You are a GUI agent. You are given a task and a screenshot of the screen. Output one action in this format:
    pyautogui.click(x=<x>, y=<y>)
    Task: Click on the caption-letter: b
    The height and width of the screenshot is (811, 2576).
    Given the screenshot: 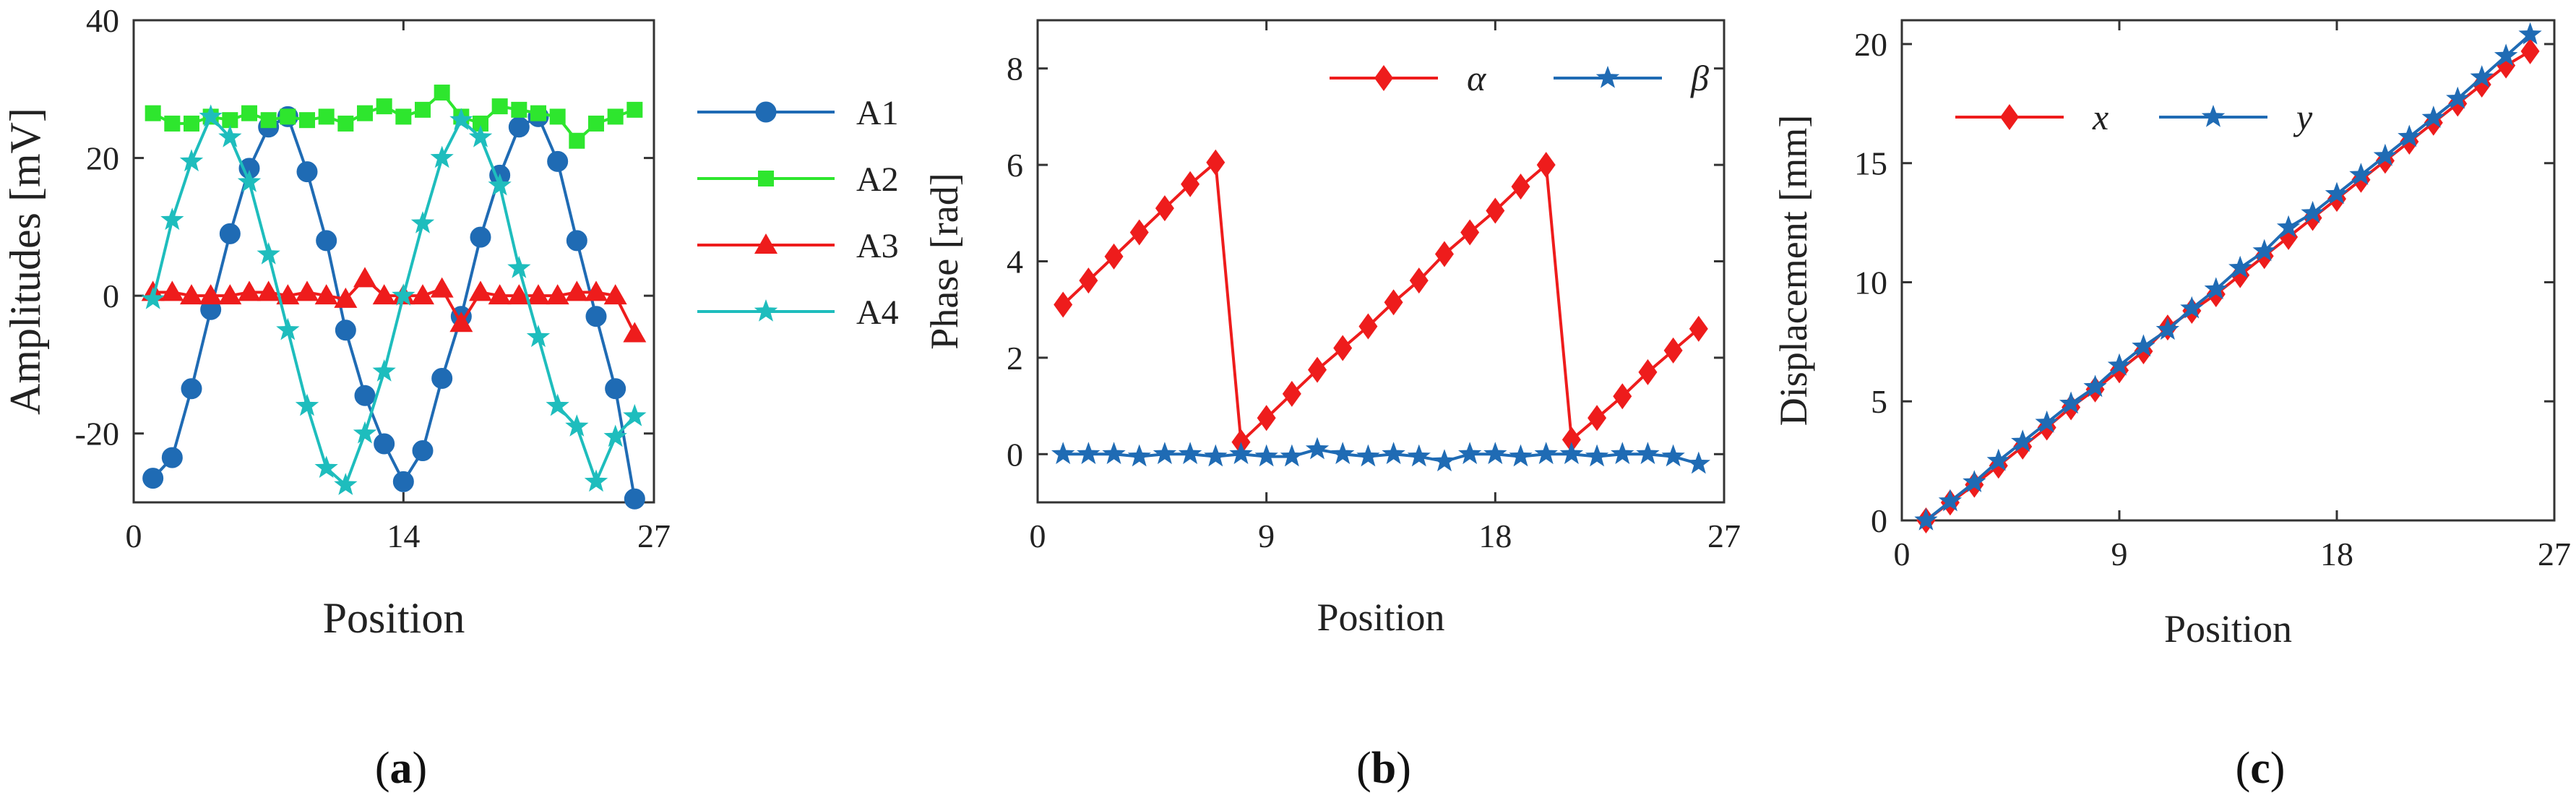 What is the action you would take?
    pyautogui.click(x=1383, y=768)
    